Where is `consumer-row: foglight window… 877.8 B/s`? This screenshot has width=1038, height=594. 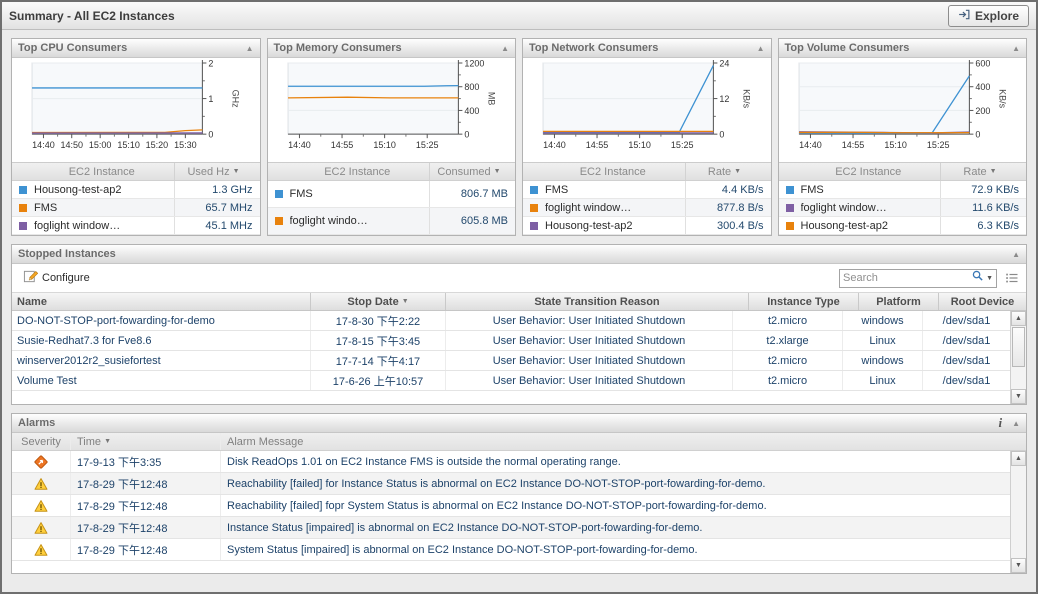
consumer-row: foglight window… 877.8 B/s is located at coordinates (647, 208).